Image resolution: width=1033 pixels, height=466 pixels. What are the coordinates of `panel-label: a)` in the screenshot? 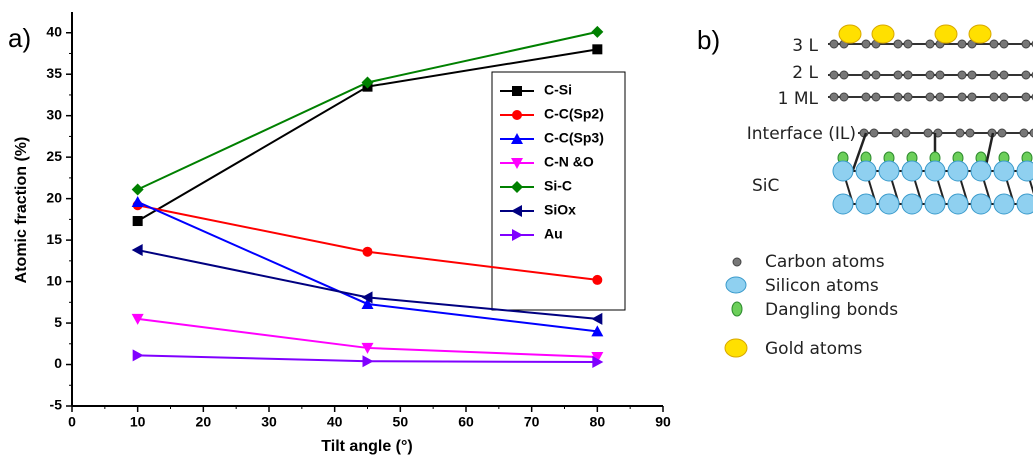 It's located at (19, 38).